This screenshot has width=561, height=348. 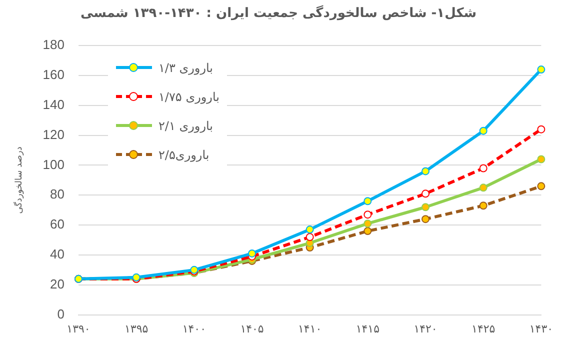 What do you see at coordinates (136, 329) in the screenshot?
I see `x-tick-label: ۱۳۹۵` at bounding box center [136, 329].